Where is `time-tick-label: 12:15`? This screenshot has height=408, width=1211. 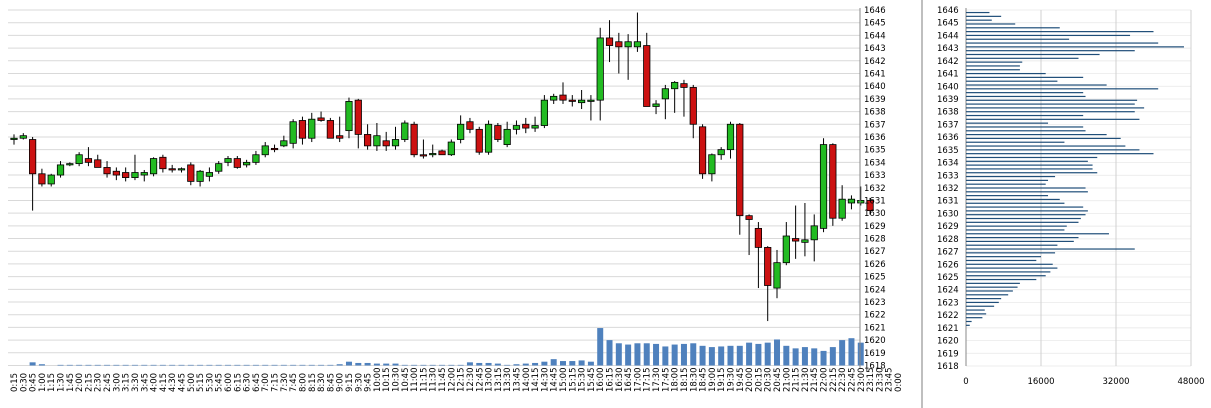
time-tick-label: 12:15 is located at coordinates (462, 380).